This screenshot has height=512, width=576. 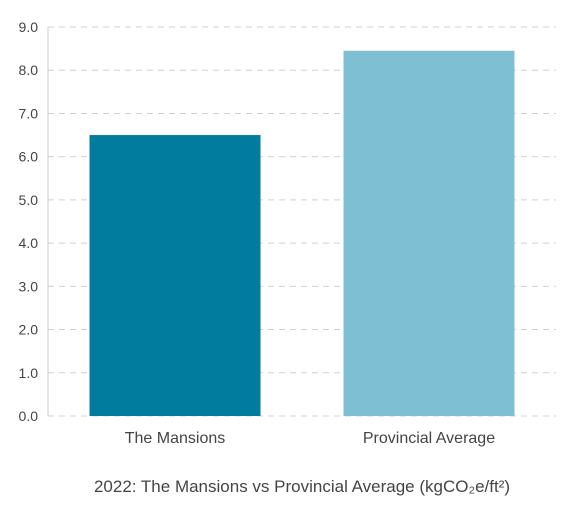 What do you see at coordinates (29, 243) in the screenshot?
I see `y-tick-label: 4.0` at bounding box center [29, 243].